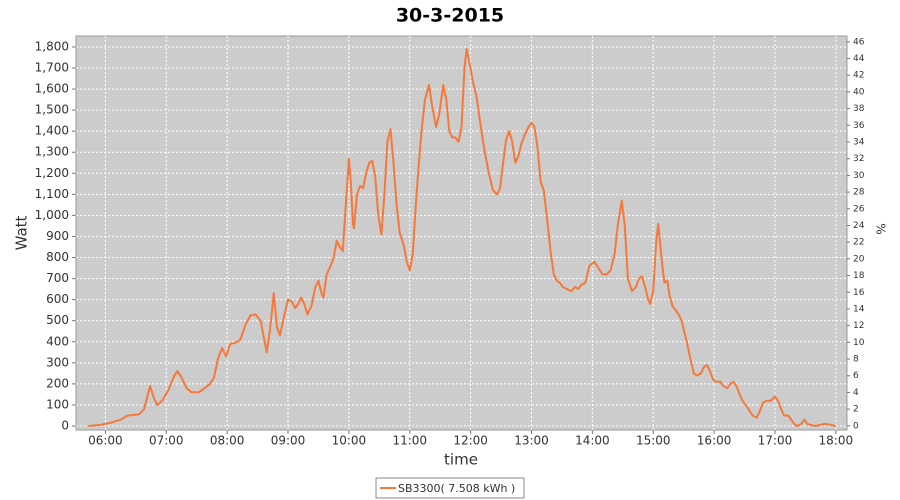  What do you see at coordinates (57, 362) in the screenshot?
I see `y-tick-label: 300` at bounding box center [57, 362].